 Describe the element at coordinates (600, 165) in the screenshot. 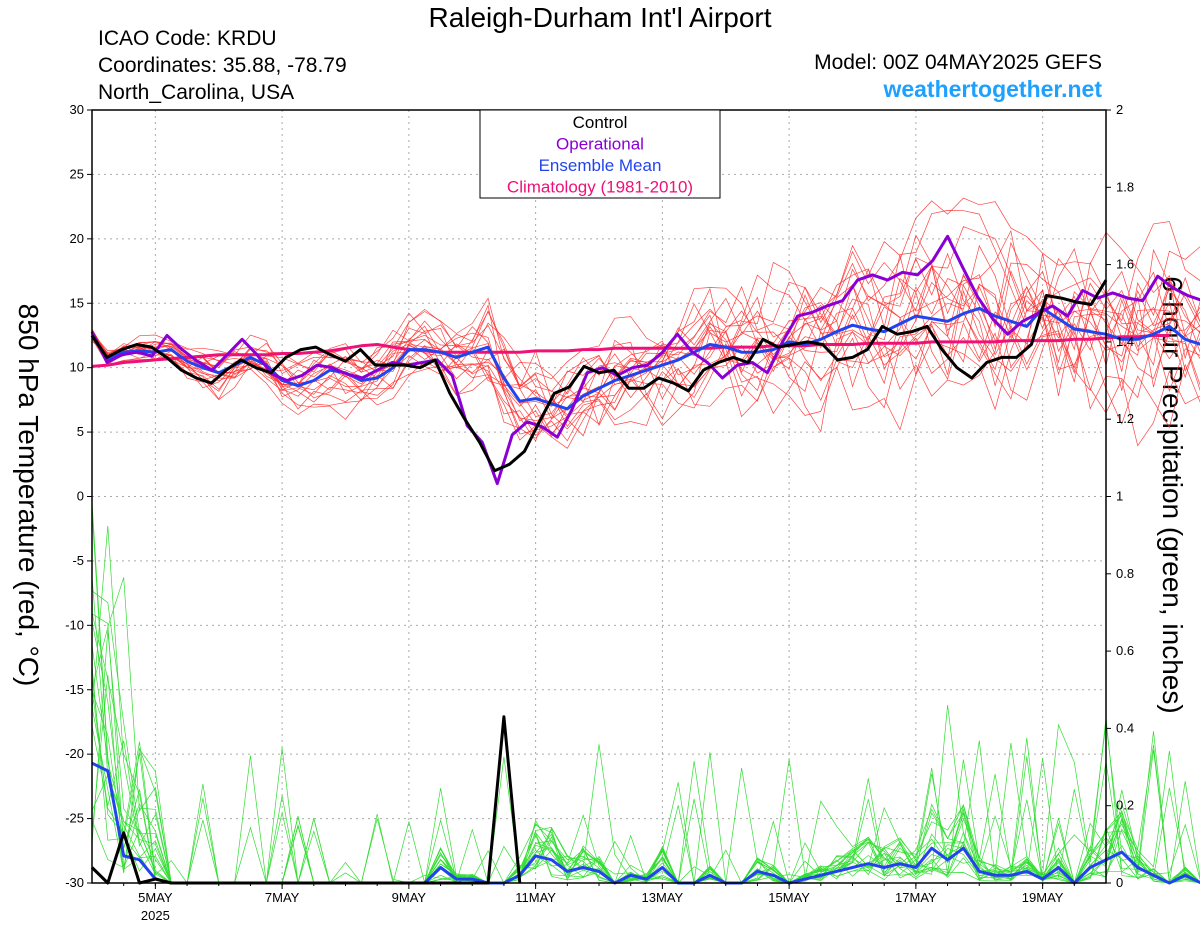

I see `legend-entry: Ensemble Mean` at that location.